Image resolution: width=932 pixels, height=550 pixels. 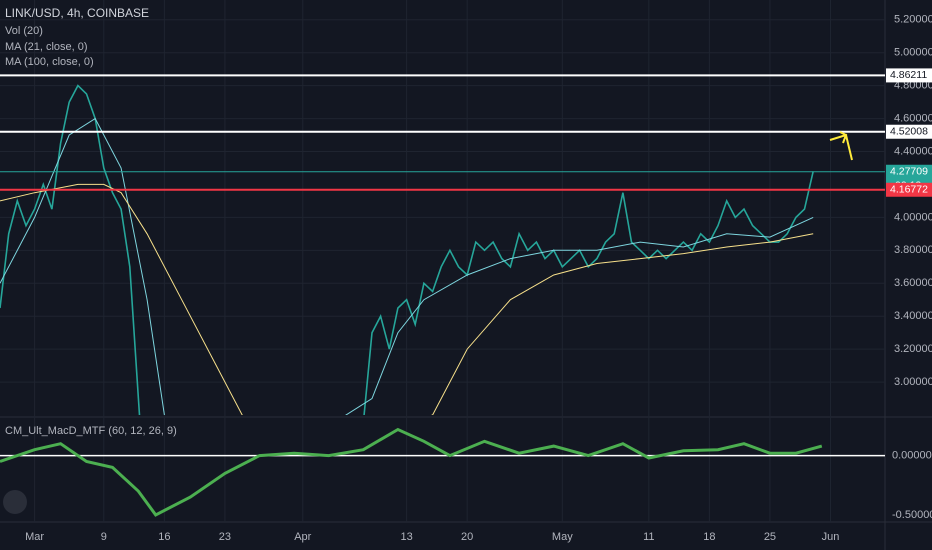 What do you see at coordinates (77, 13) in the screenshot?
I see `chart-title: LINK/USD, 4h, COINBASE` at bounding box center [77, 13].